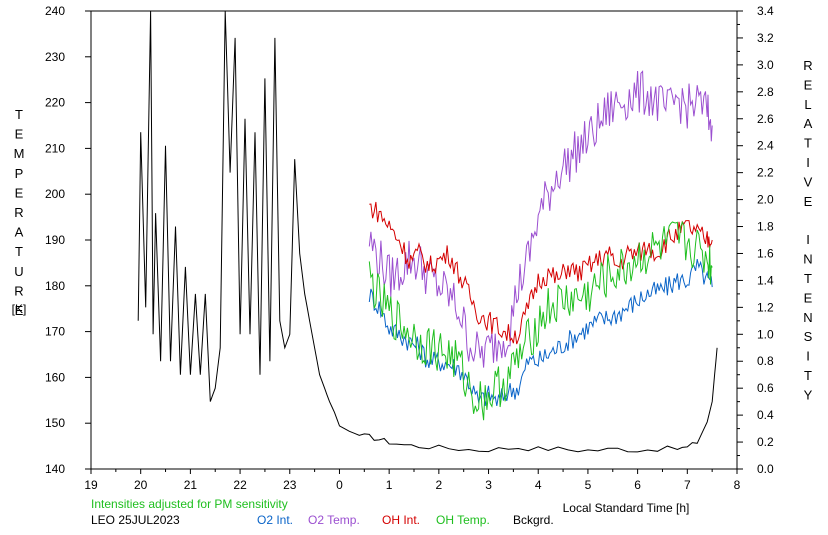 This screenshot has height=535, width=828. I want to click on y-left-tick-label: 230, so click(55, 57).